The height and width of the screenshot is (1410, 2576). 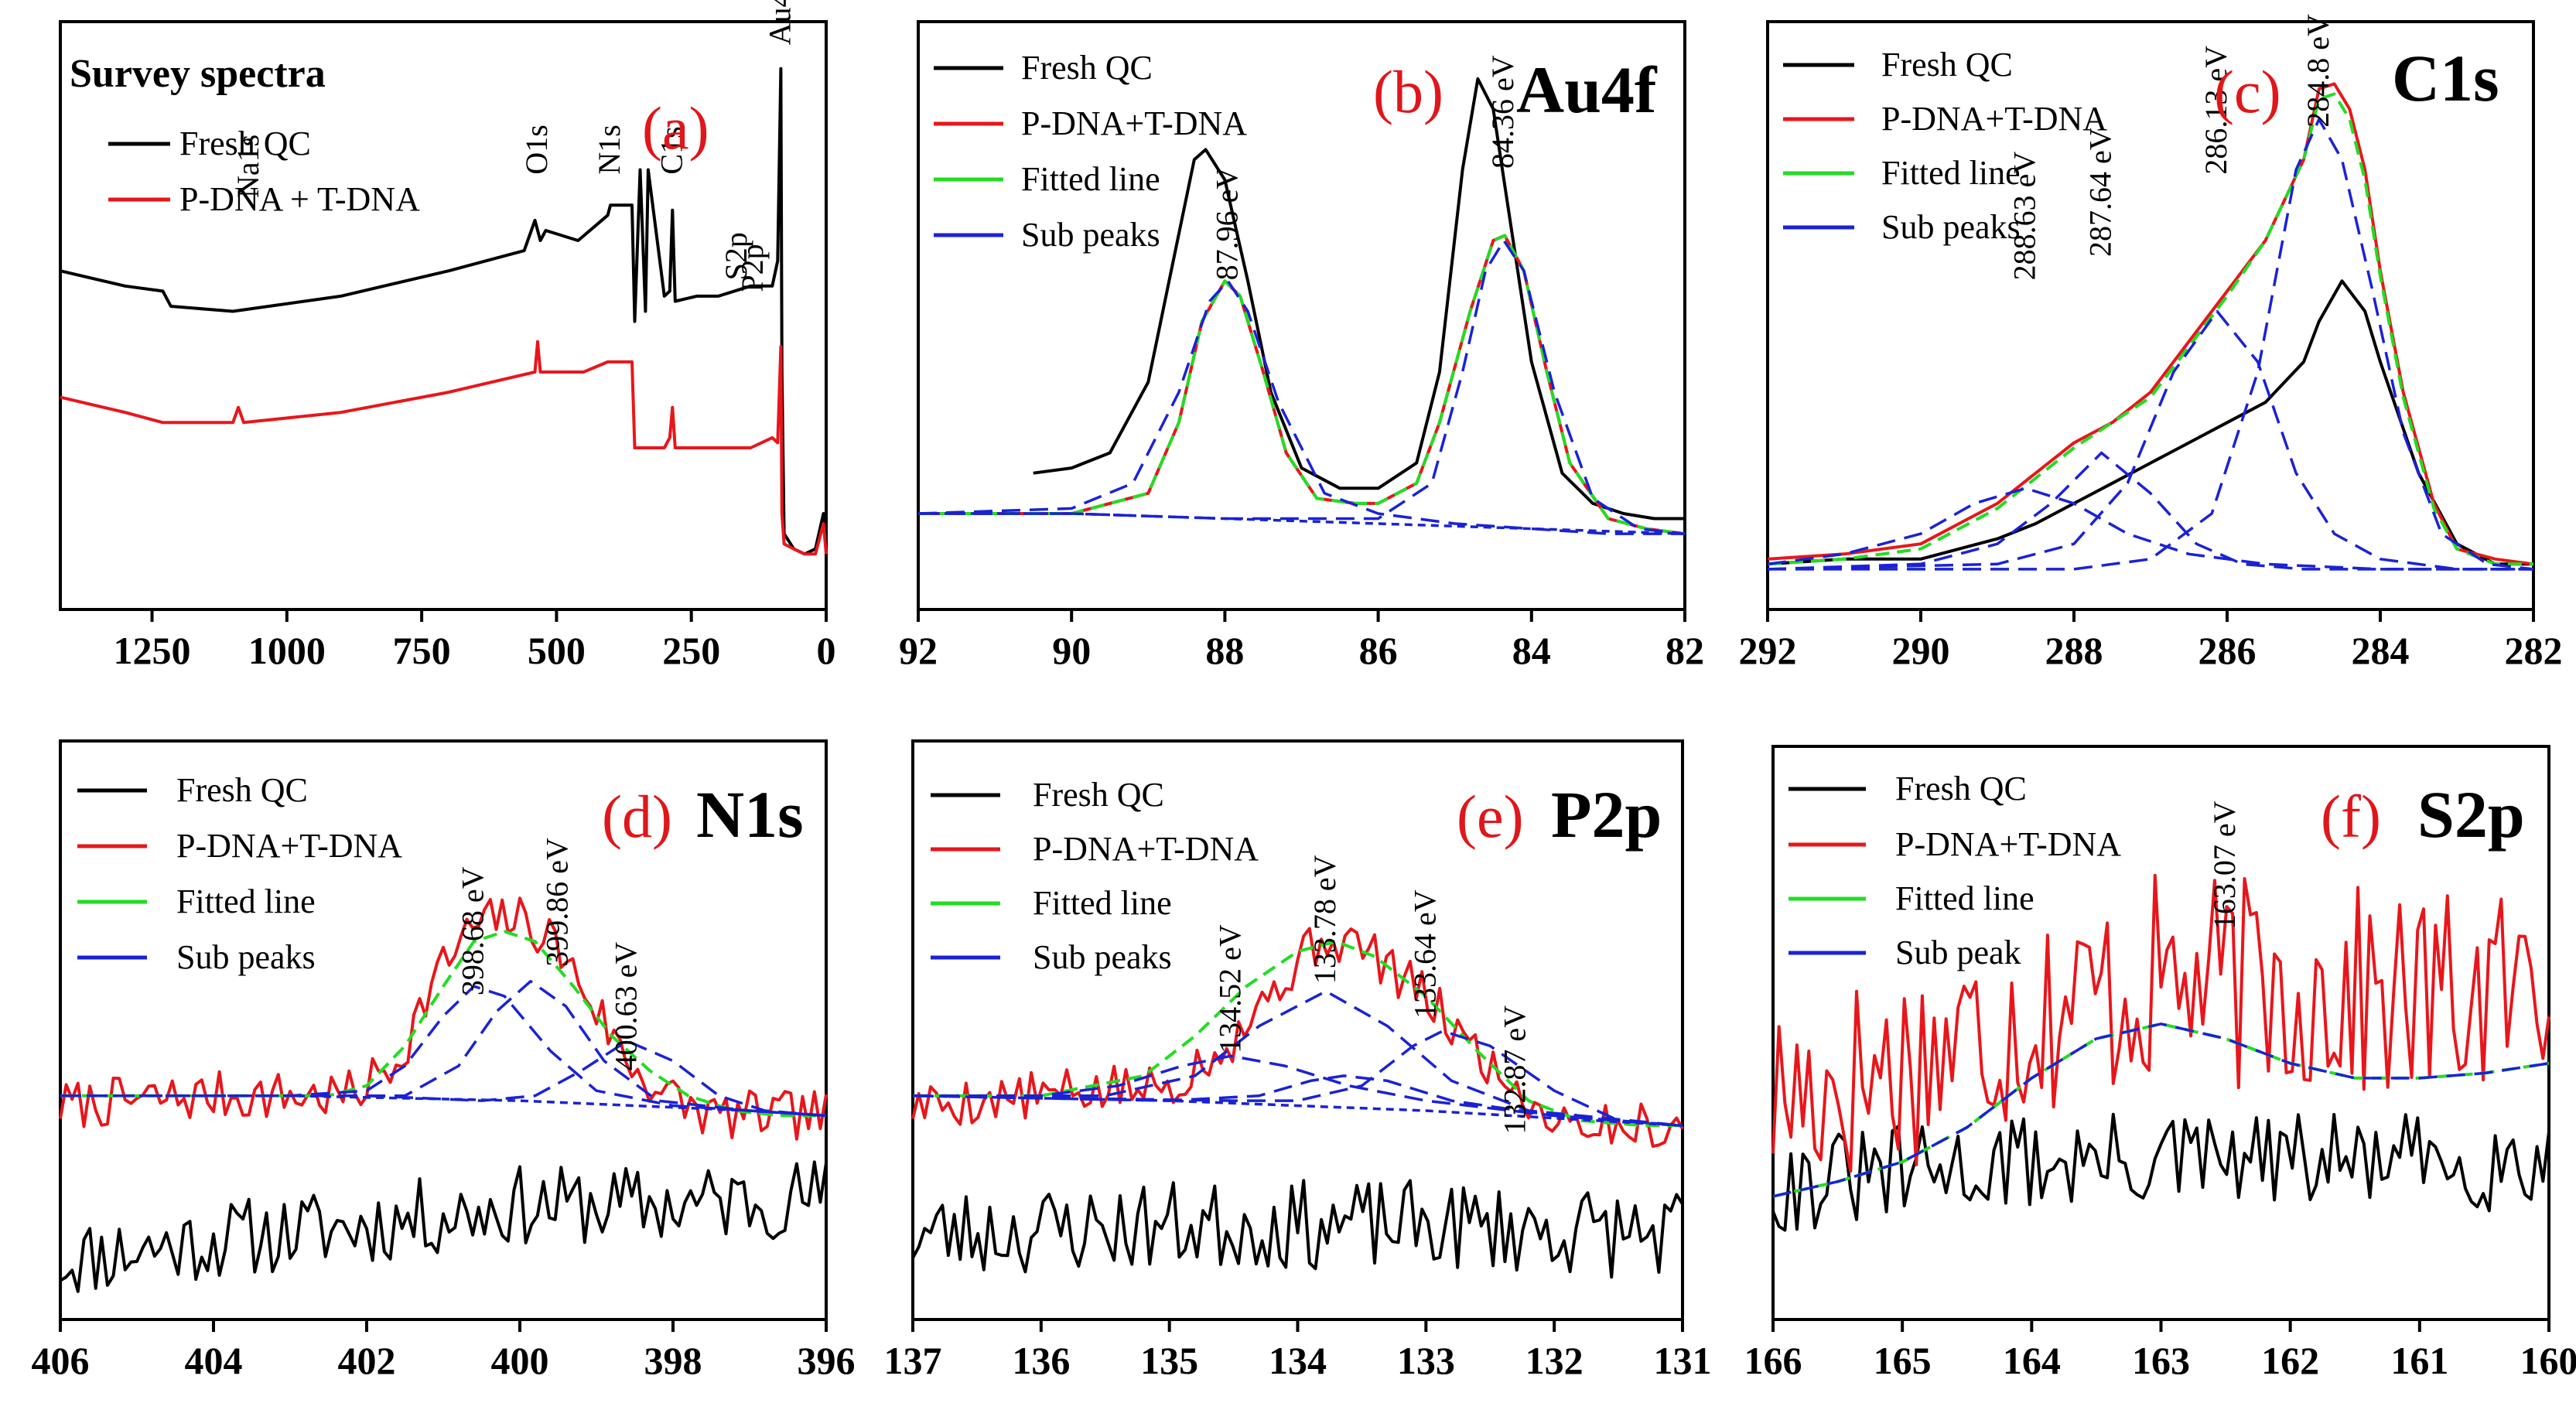 What do you see at coordinates (609, 149) in the screenshot?
I see `panel-a-peak-label: N1s` at bounding box center [609, 149].